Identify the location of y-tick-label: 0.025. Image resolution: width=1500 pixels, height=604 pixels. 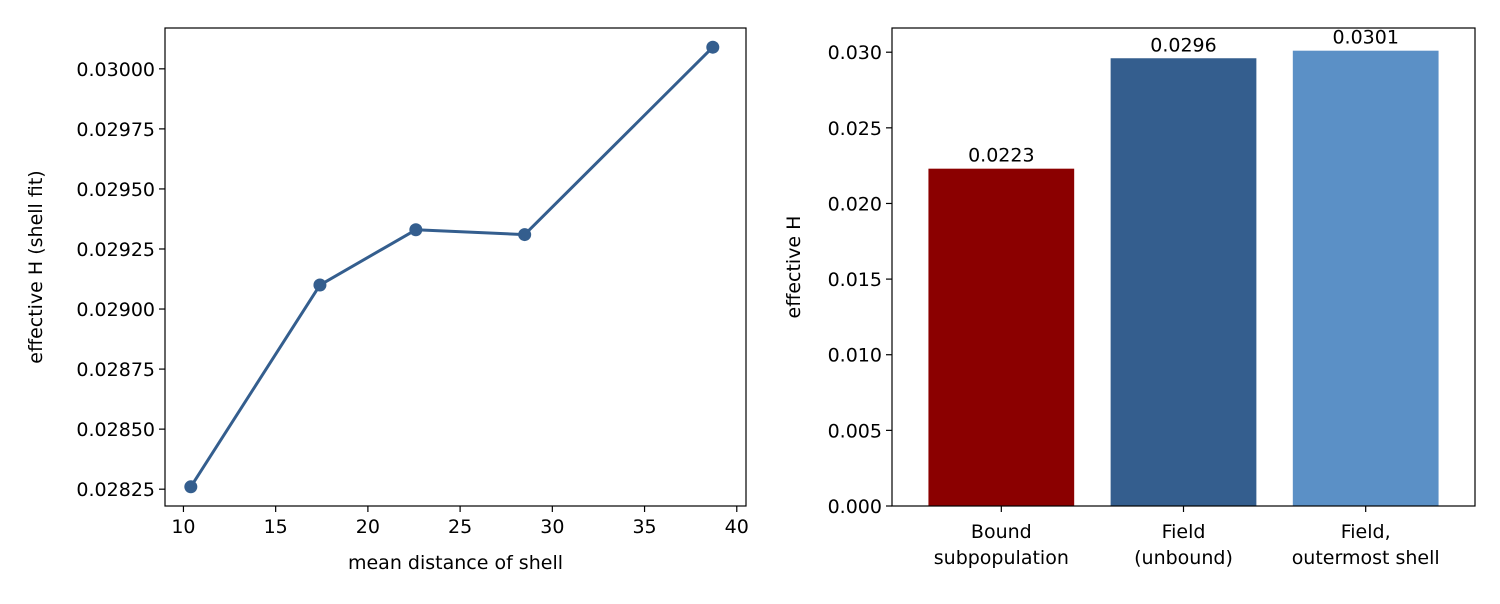
(855, 129).